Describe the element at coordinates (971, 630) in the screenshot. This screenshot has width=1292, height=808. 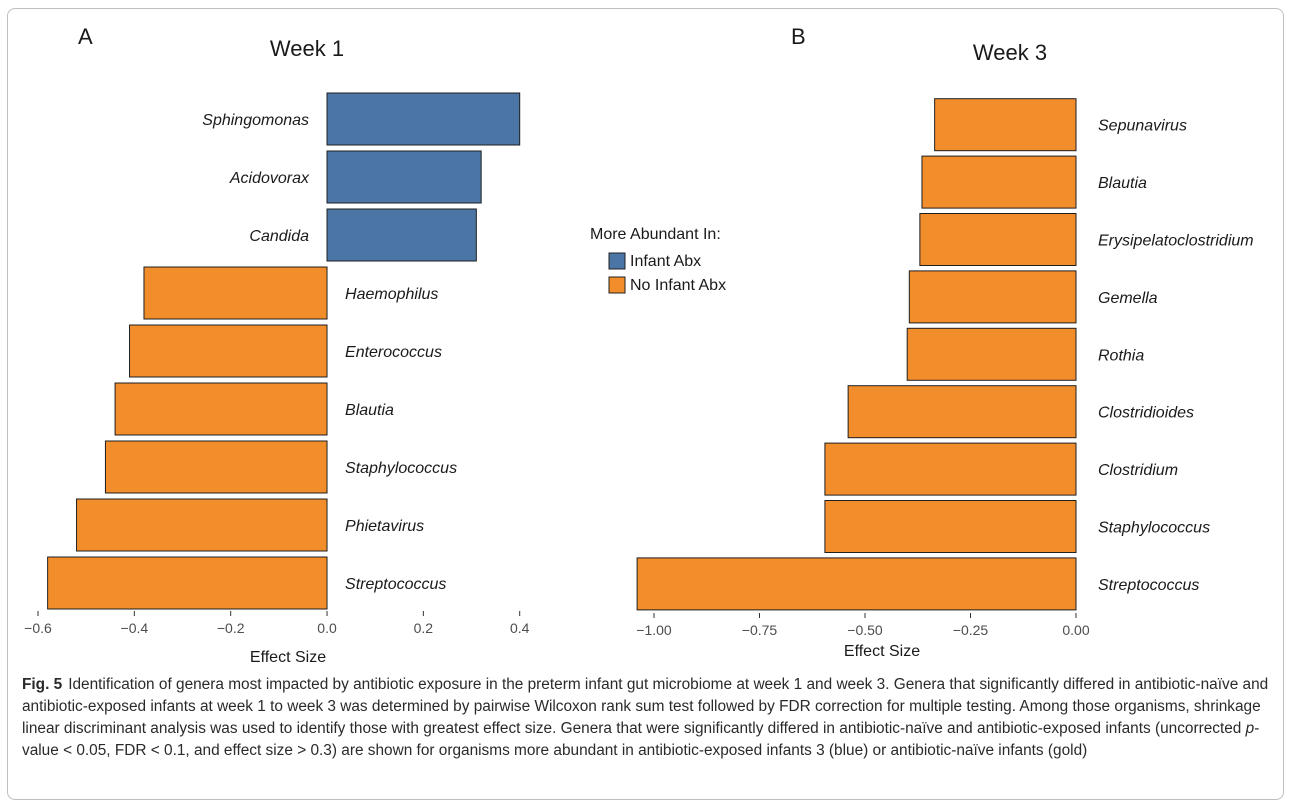
I see `x-tick-label-b-3: −0.25` at that location.